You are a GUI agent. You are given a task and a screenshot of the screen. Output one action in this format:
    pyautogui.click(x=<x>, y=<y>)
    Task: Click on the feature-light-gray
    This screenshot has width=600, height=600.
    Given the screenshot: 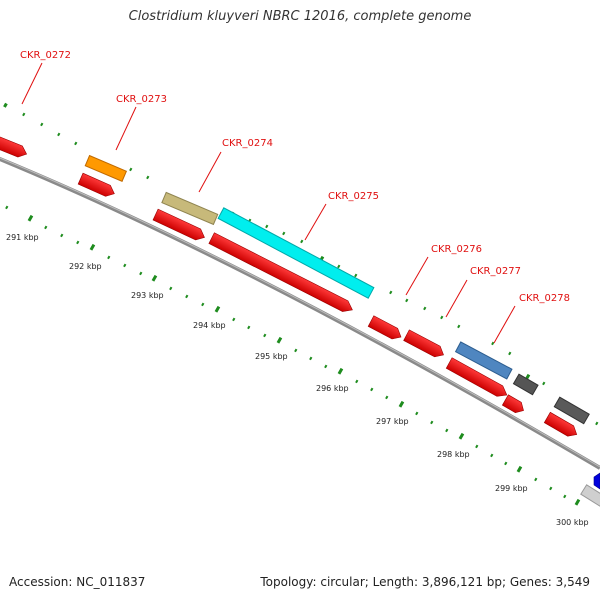 What is the action you would take?
    pyautogui.click(x=590, y=496)
    